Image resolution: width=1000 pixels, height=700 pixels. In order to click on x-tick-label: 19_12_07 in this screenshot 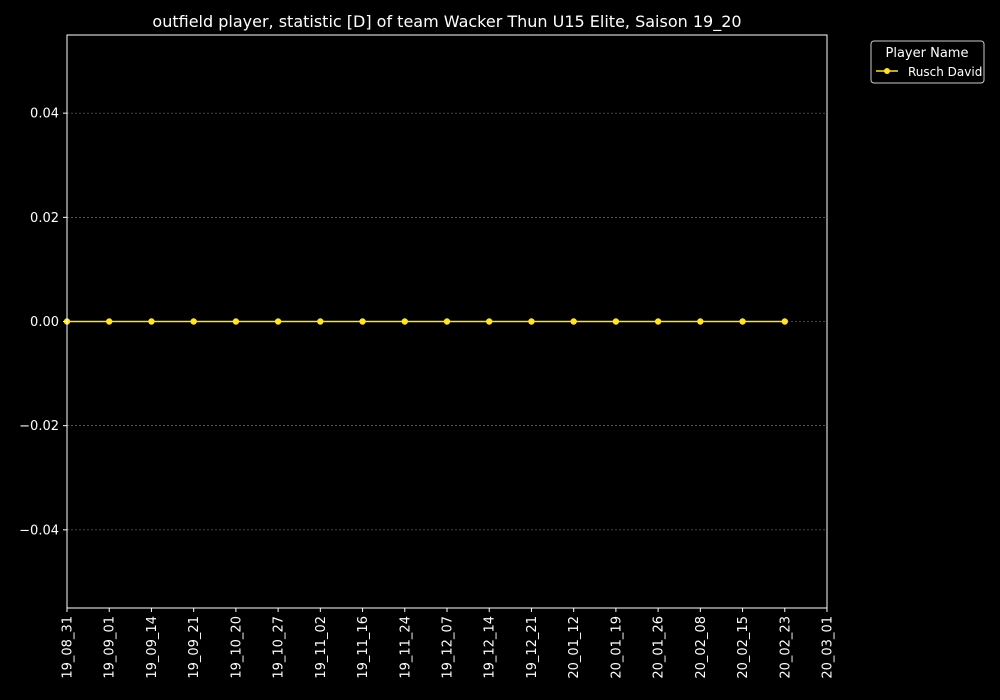, I will do `click(448, 647)`.